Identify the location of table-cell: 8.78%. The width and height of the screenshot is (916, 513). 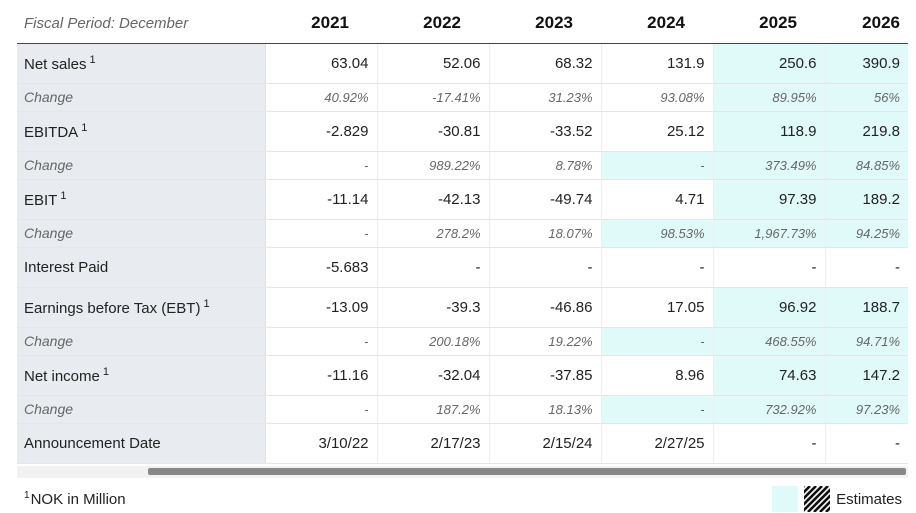
(544, 165).